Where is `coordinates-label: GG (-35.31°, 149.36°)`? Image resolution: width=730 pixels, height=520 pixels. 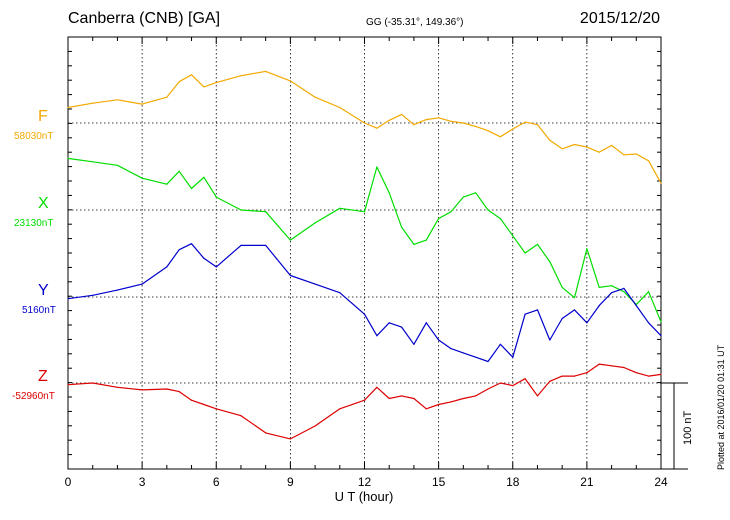 coordinates-label: GG (-35.31°, 149.36°) is located at coordinates (415, 22).